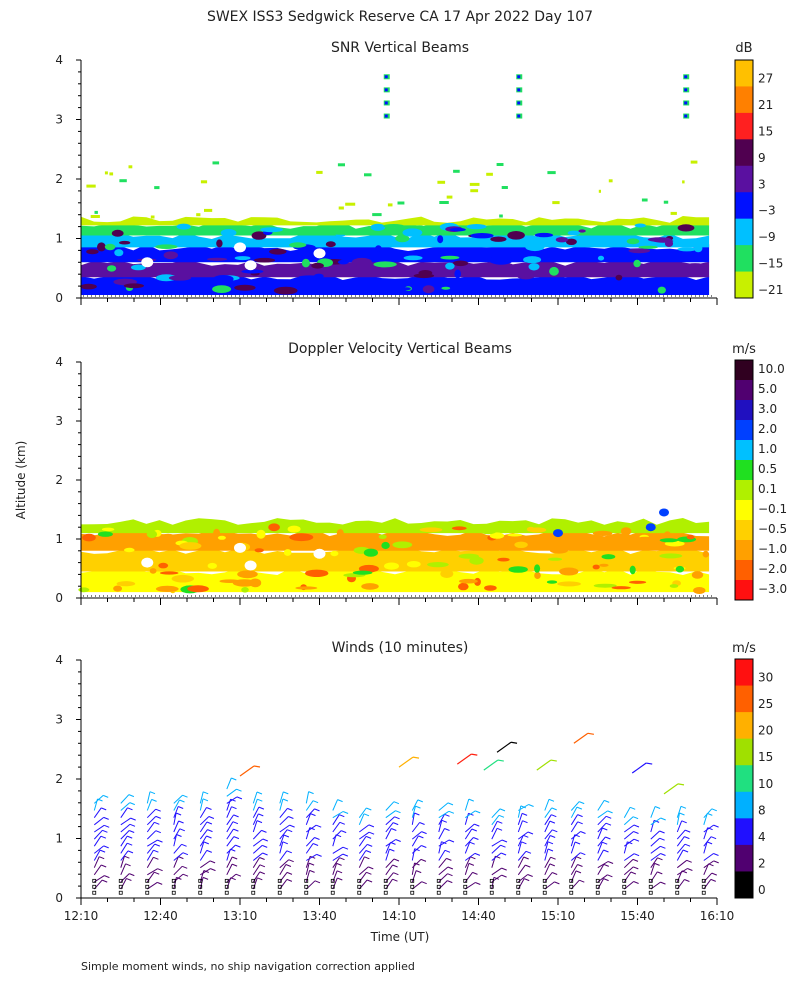  Describe the element at coordinates (59, 239) in the screenshot. I see `snr-y-tick-label: 1` at that location.